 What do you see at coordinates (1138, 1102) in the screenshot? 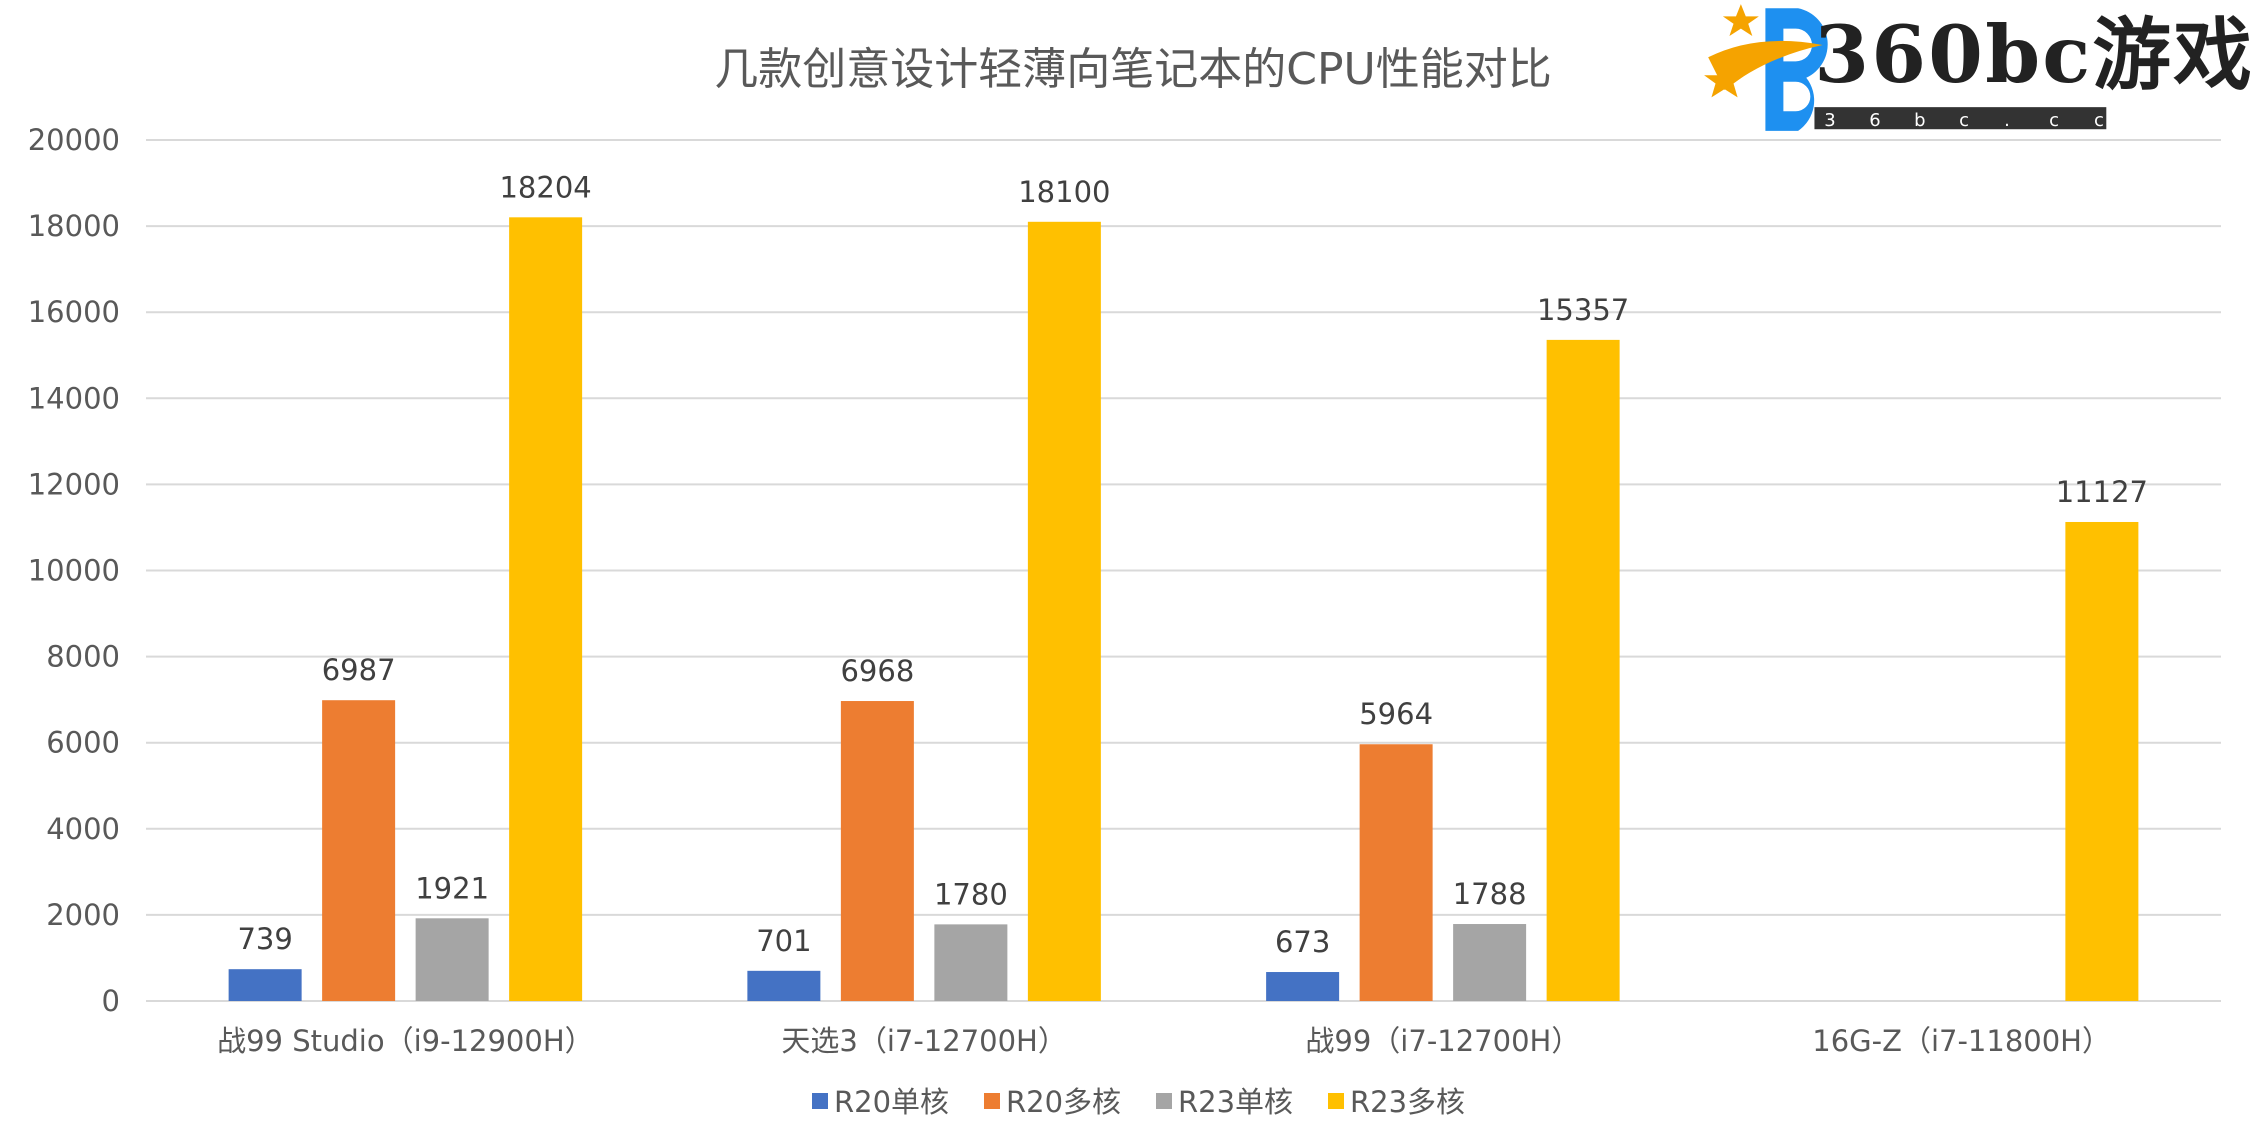
I see `legend: R20单核 R20多核 R23单核 R23多核` at bounding box center [1138, 1102].